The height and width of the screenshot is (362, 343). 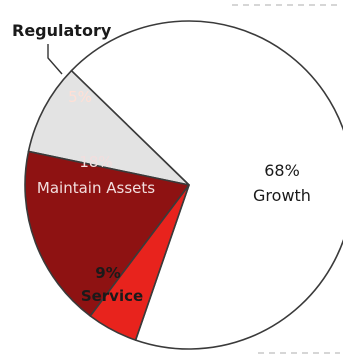 What do you see at coordinates (107, 273) in the screenshot?
I see `value-label-service: 9%` at bounding box center [107, 273].